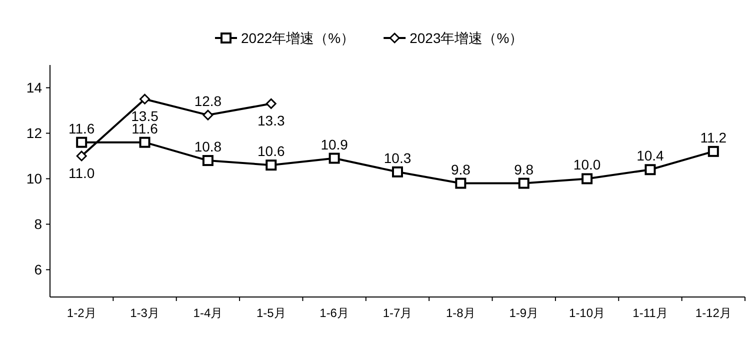 The height and width of the screenshot is (346, 755). I want to click on data-label: 10.9, so click(334, 144).